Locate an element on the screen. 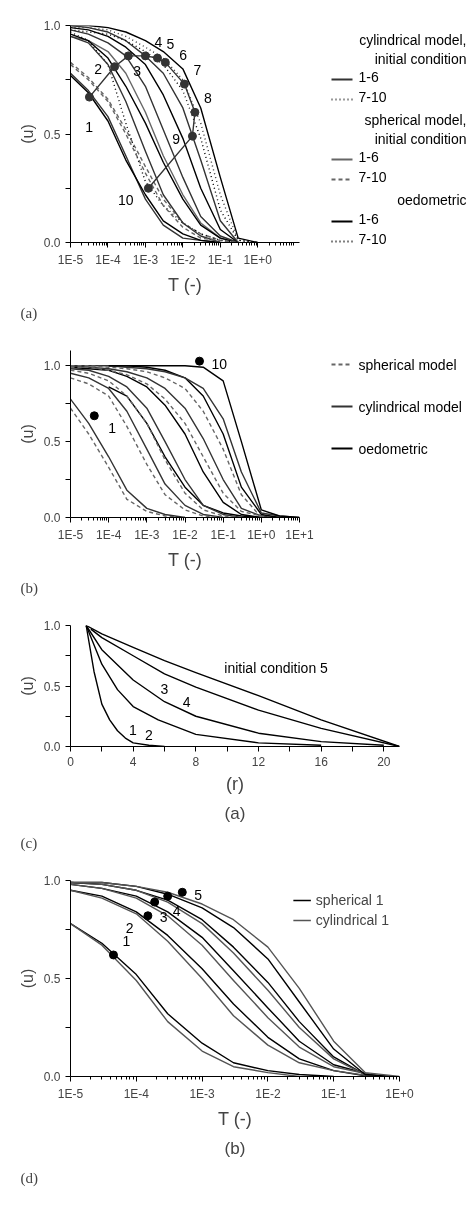 The image size is (469, 1214). x-tick-label: 8 is located at coordinates (196, 761).